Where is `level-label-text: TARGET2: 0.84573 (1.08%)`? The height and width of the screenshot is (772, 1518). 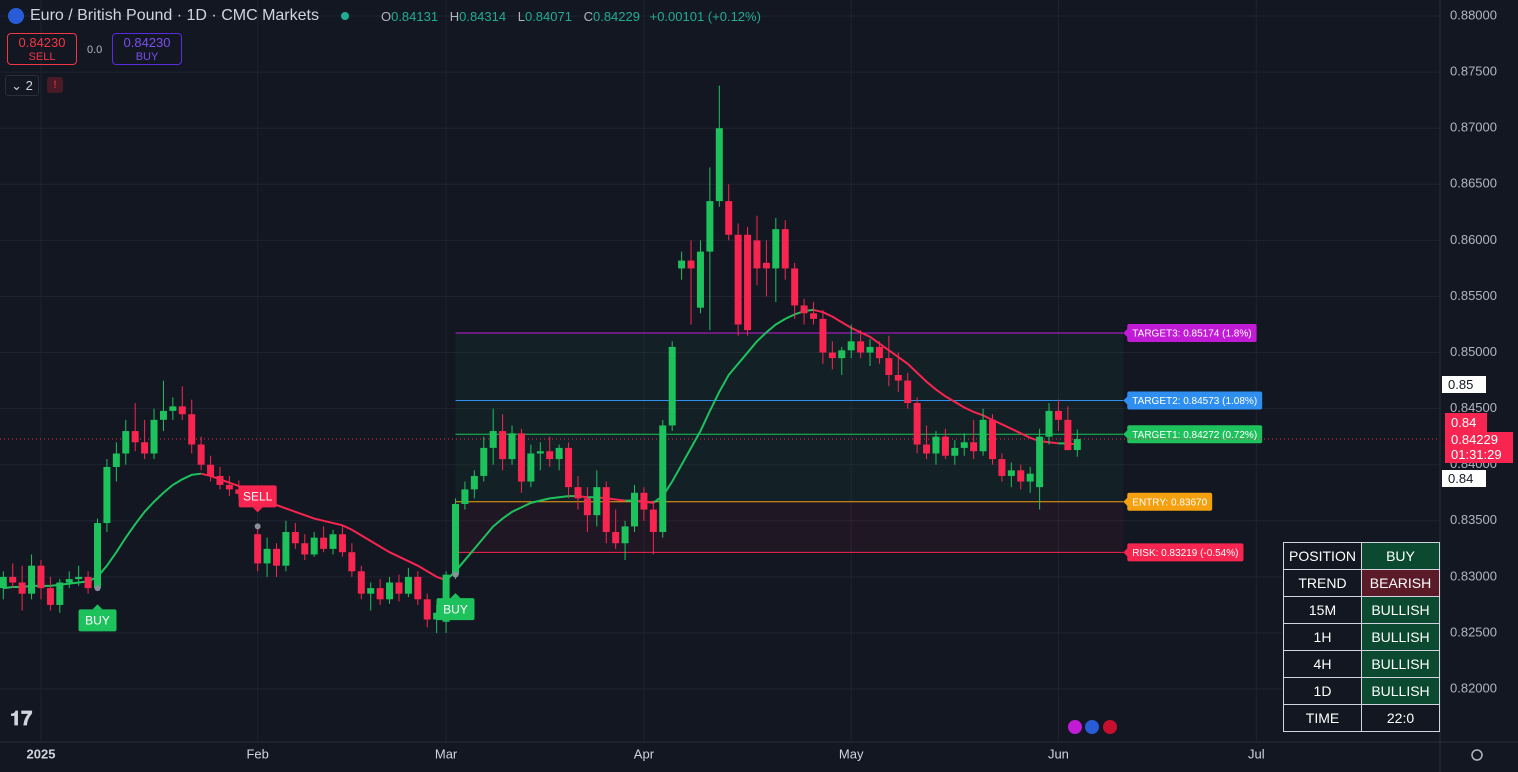 level-label-text: TARGET2: 0.84573 (1.08%) is located at coordinates (1194, 401).